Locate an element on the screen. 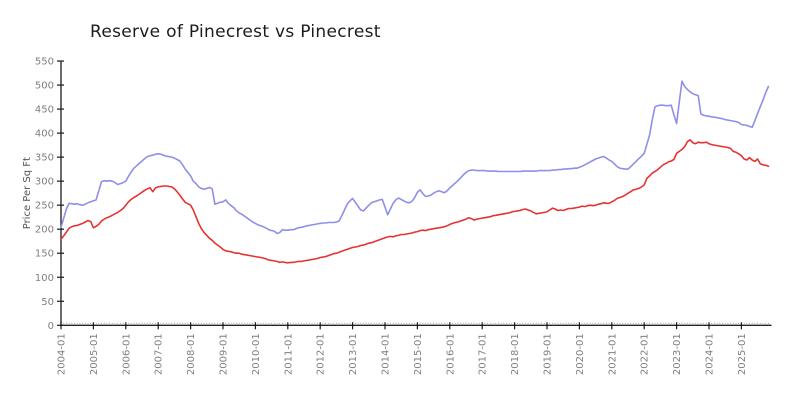  x-tick-label: 2006-01 is located at coordinates (126, 354).